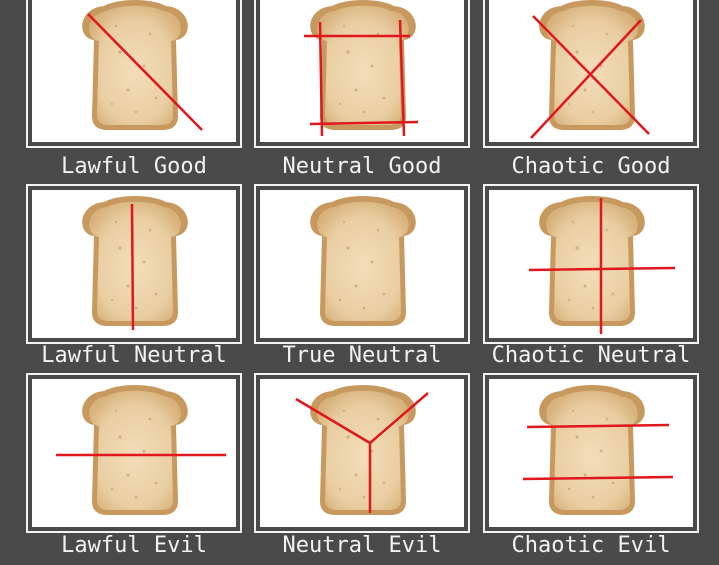  I want to click on label-true-neutral: True Neutral, so click(362, 355).